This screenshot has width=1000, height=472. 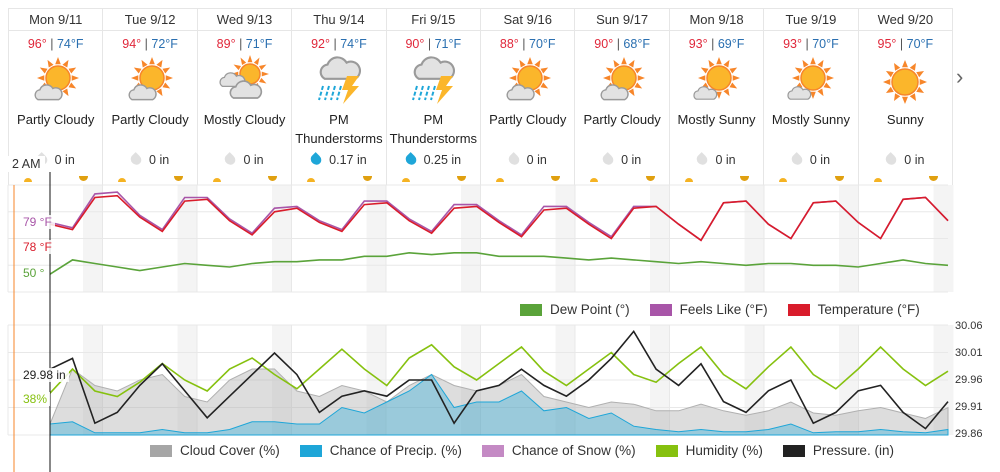 I want to click on day-column: Tue 9/19 93° | 70°F Mostly Sunny 0 in, so click(x=811, y=97).